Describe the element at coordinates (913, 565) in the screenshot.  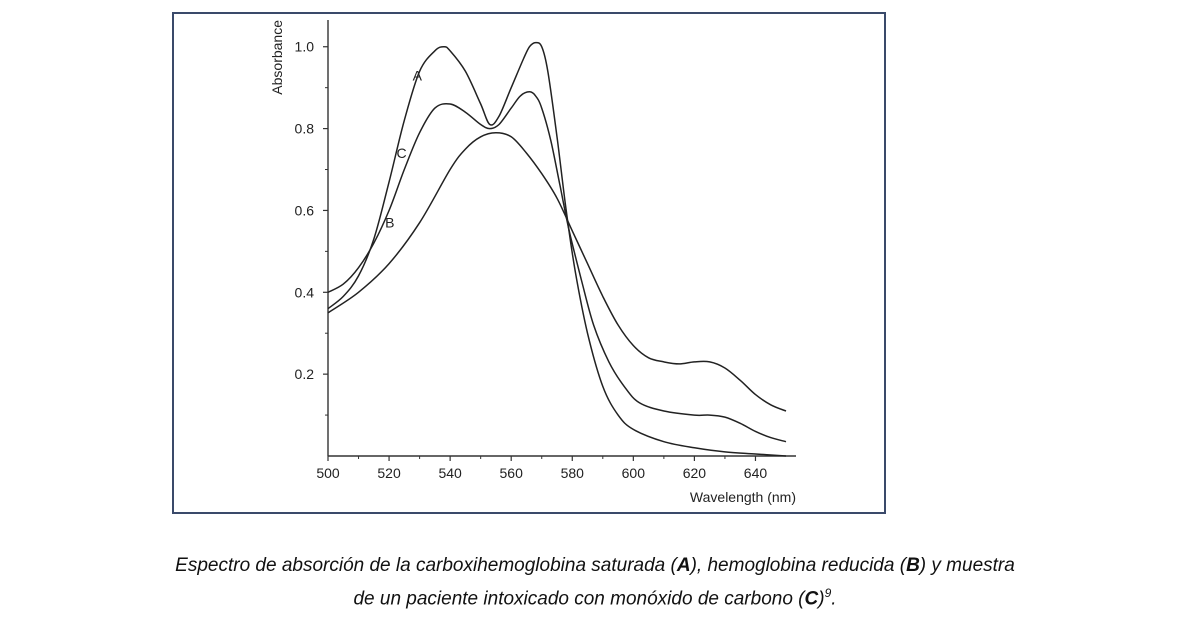
I see `caption-label-b: B` at that location.